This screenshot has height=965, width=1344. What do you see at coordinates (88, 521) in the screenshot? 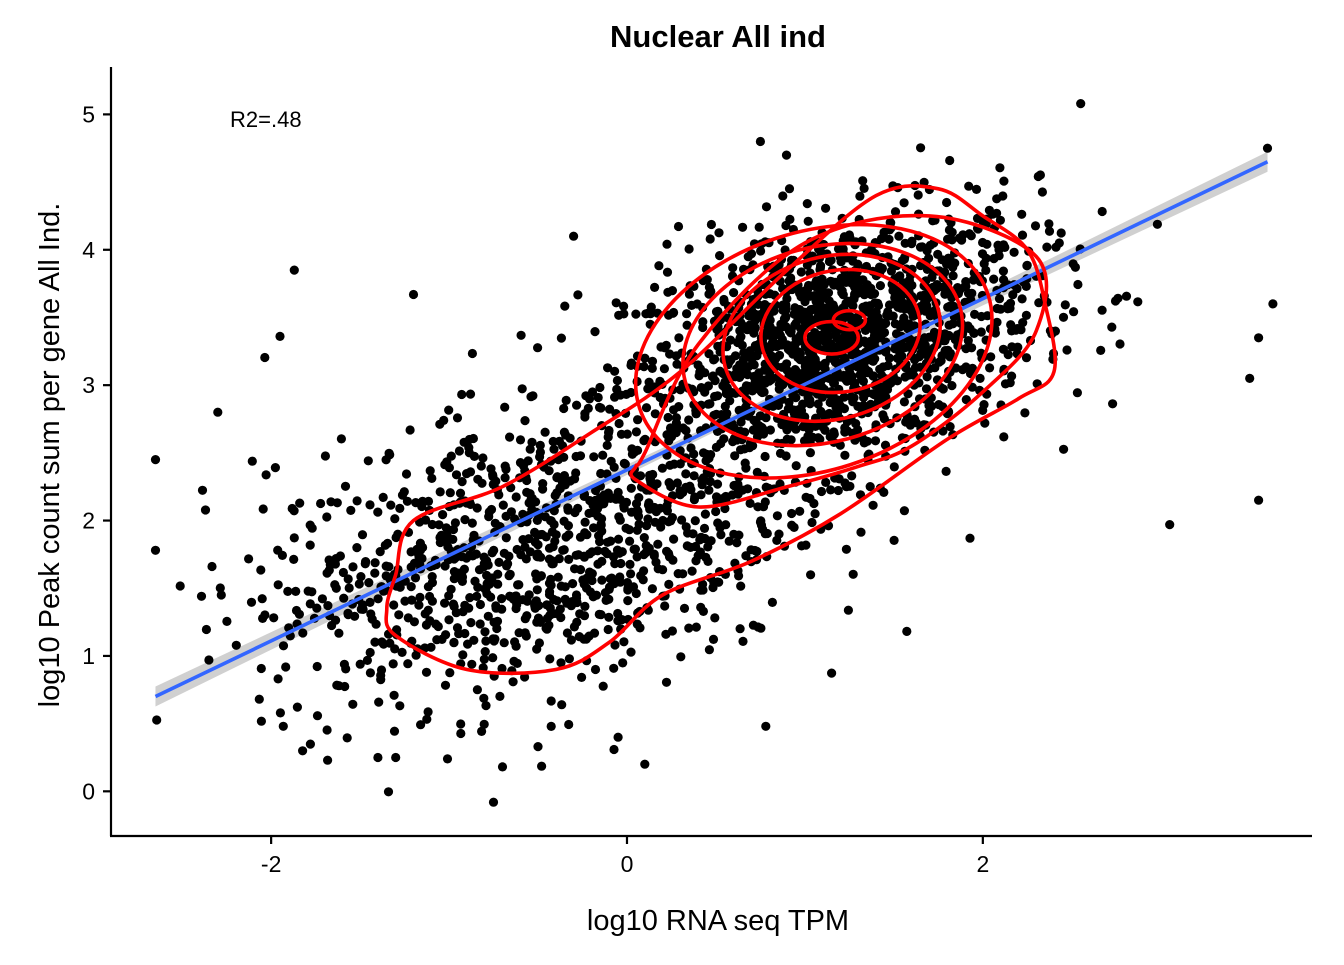
I see `y-tick-label: 2` at bounding box center [88, 521].